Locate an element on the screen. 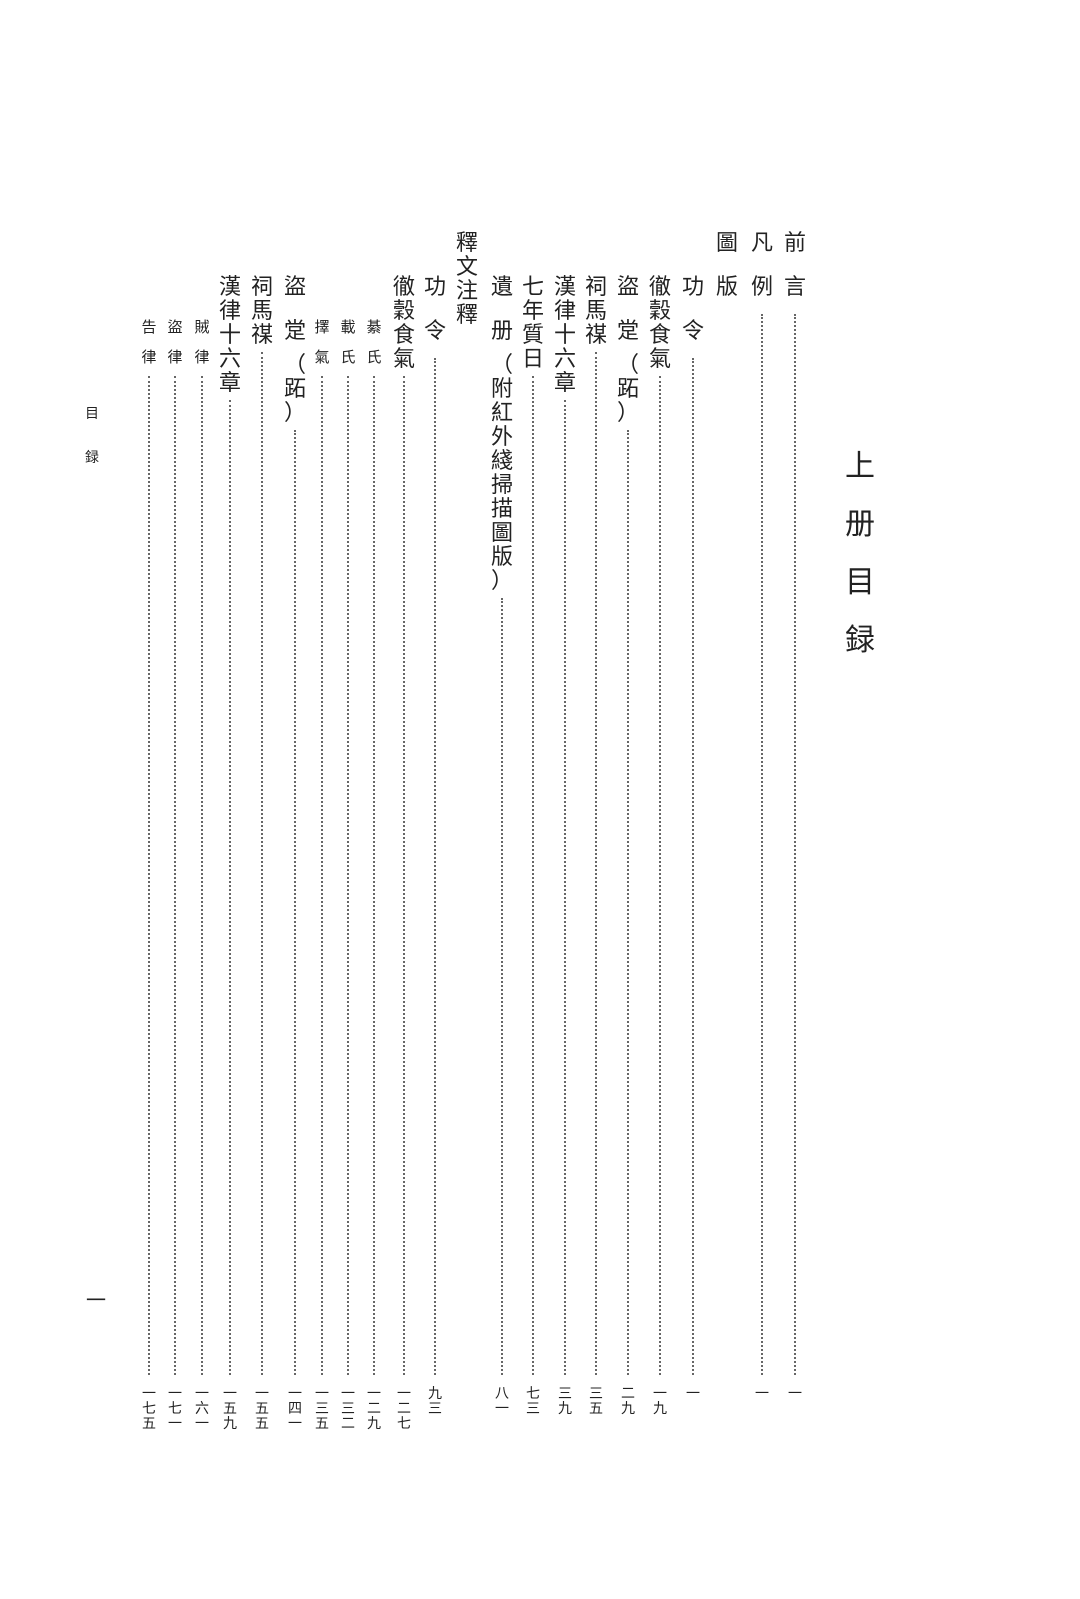  toc-entry: 凡例一 is located at coordinates (762, 816).